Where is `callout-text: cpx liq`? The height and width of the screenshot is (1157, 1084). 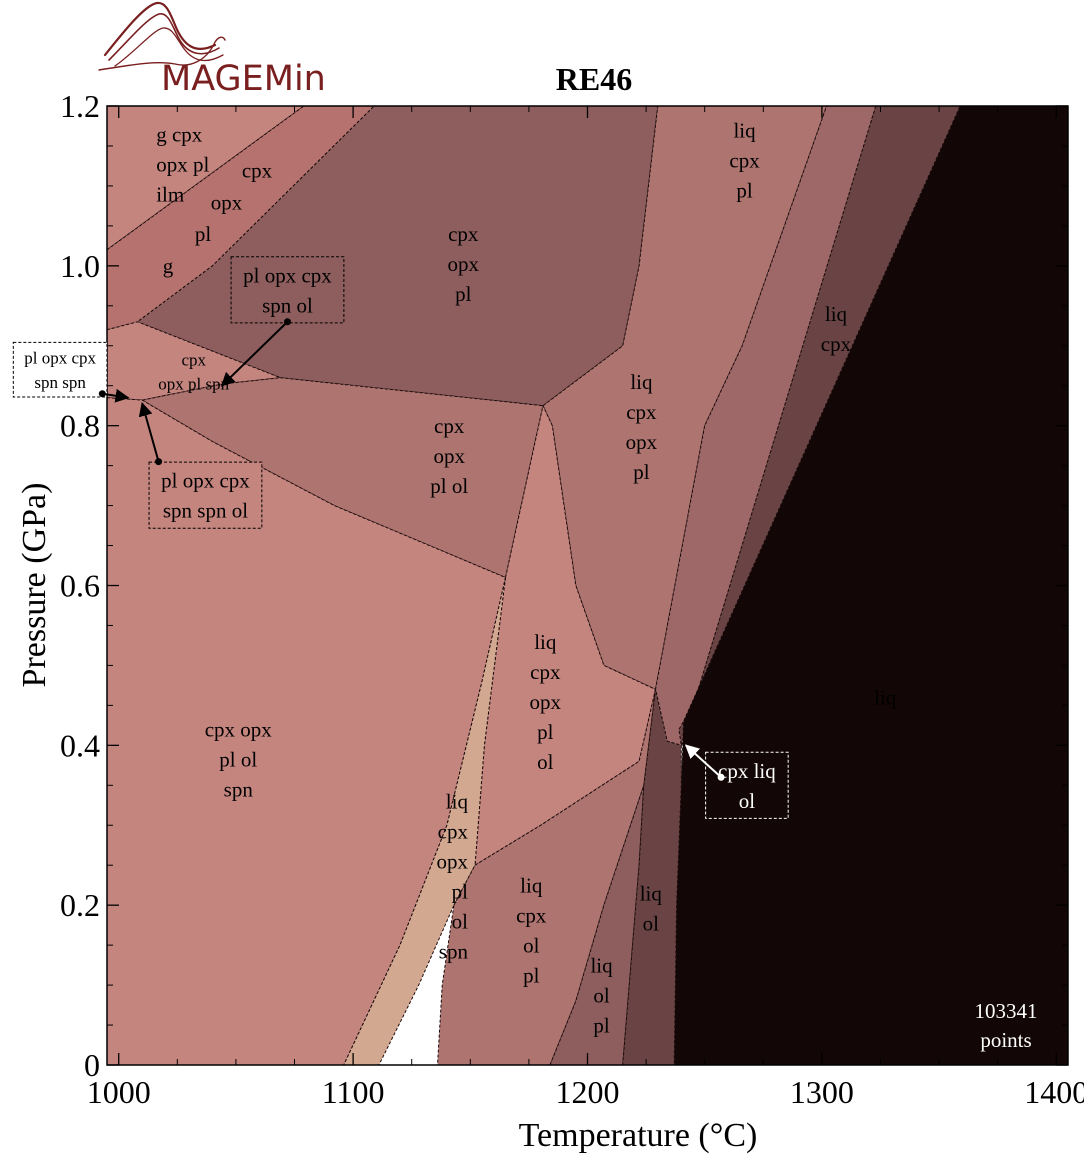
callout-text: cpx liq is located at coordinates (747, 771).